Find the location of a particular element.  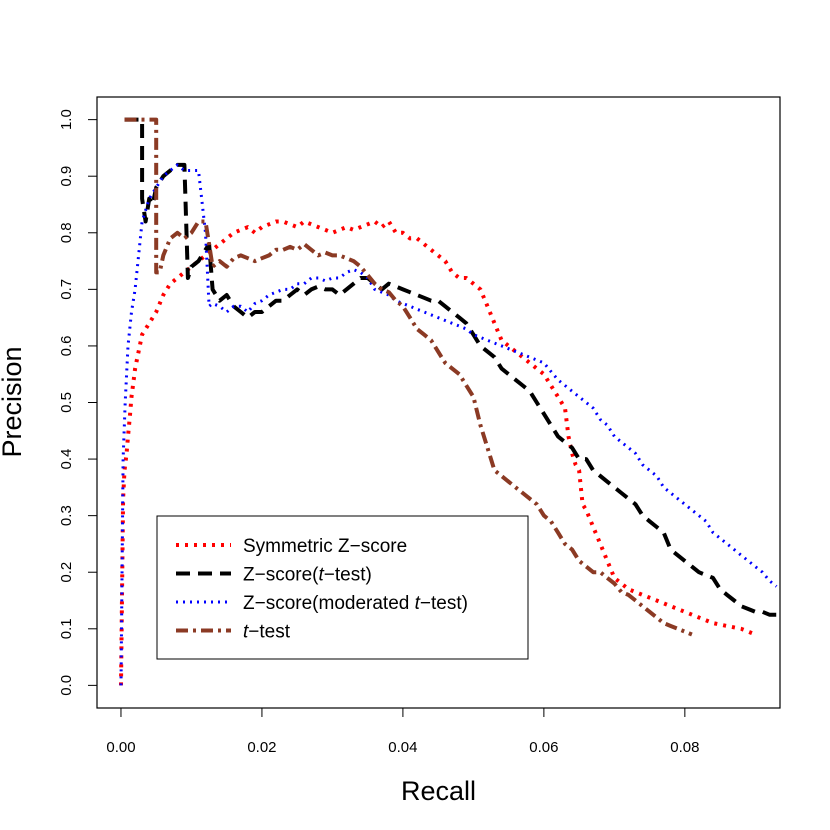

x-axis: 0.00 0.02 0.04 0.06 0.08 is located at coordinates (402, 731).